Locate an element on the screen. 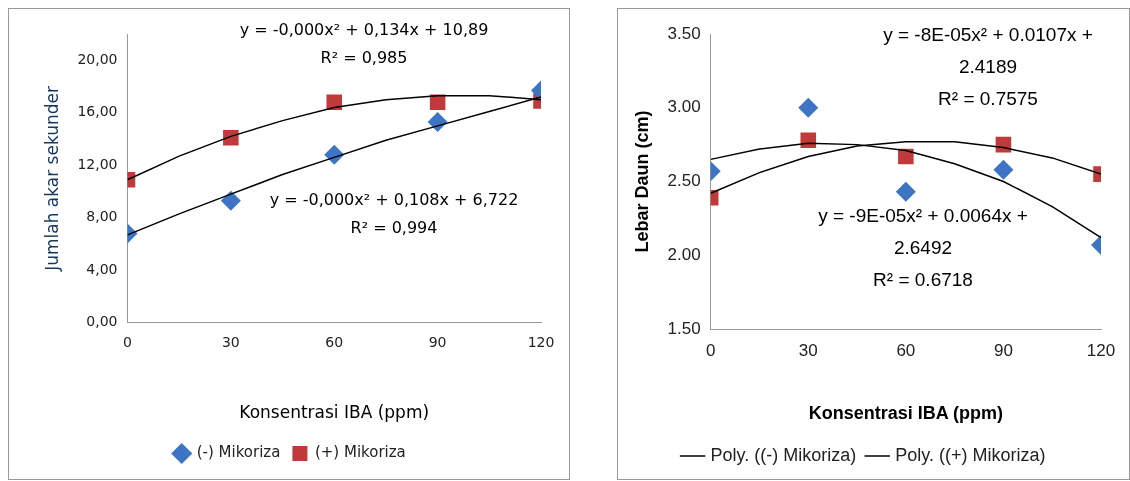 This screenshot has width=1130, height=481. y-tick-label: 3.00 is located at coordinates (684, 107).